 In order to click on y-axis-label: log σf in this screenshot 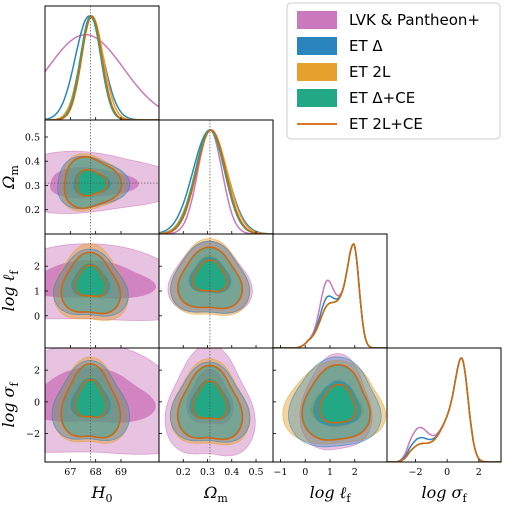, I will do `click(10, 405)`.